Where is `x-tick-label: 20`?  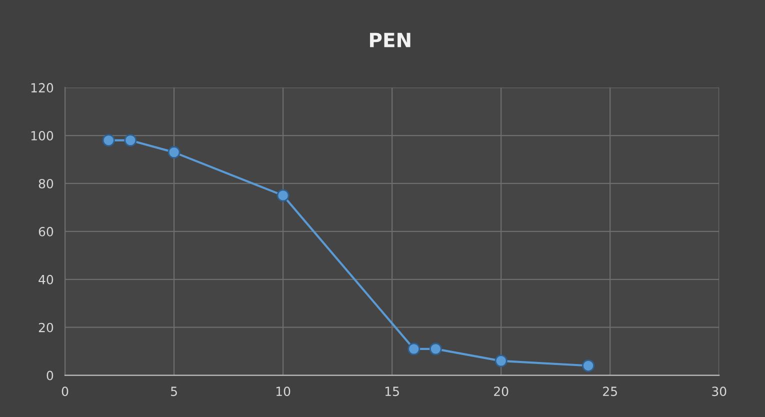 x-tick-label: 20 is located at coordinates (501, 391).